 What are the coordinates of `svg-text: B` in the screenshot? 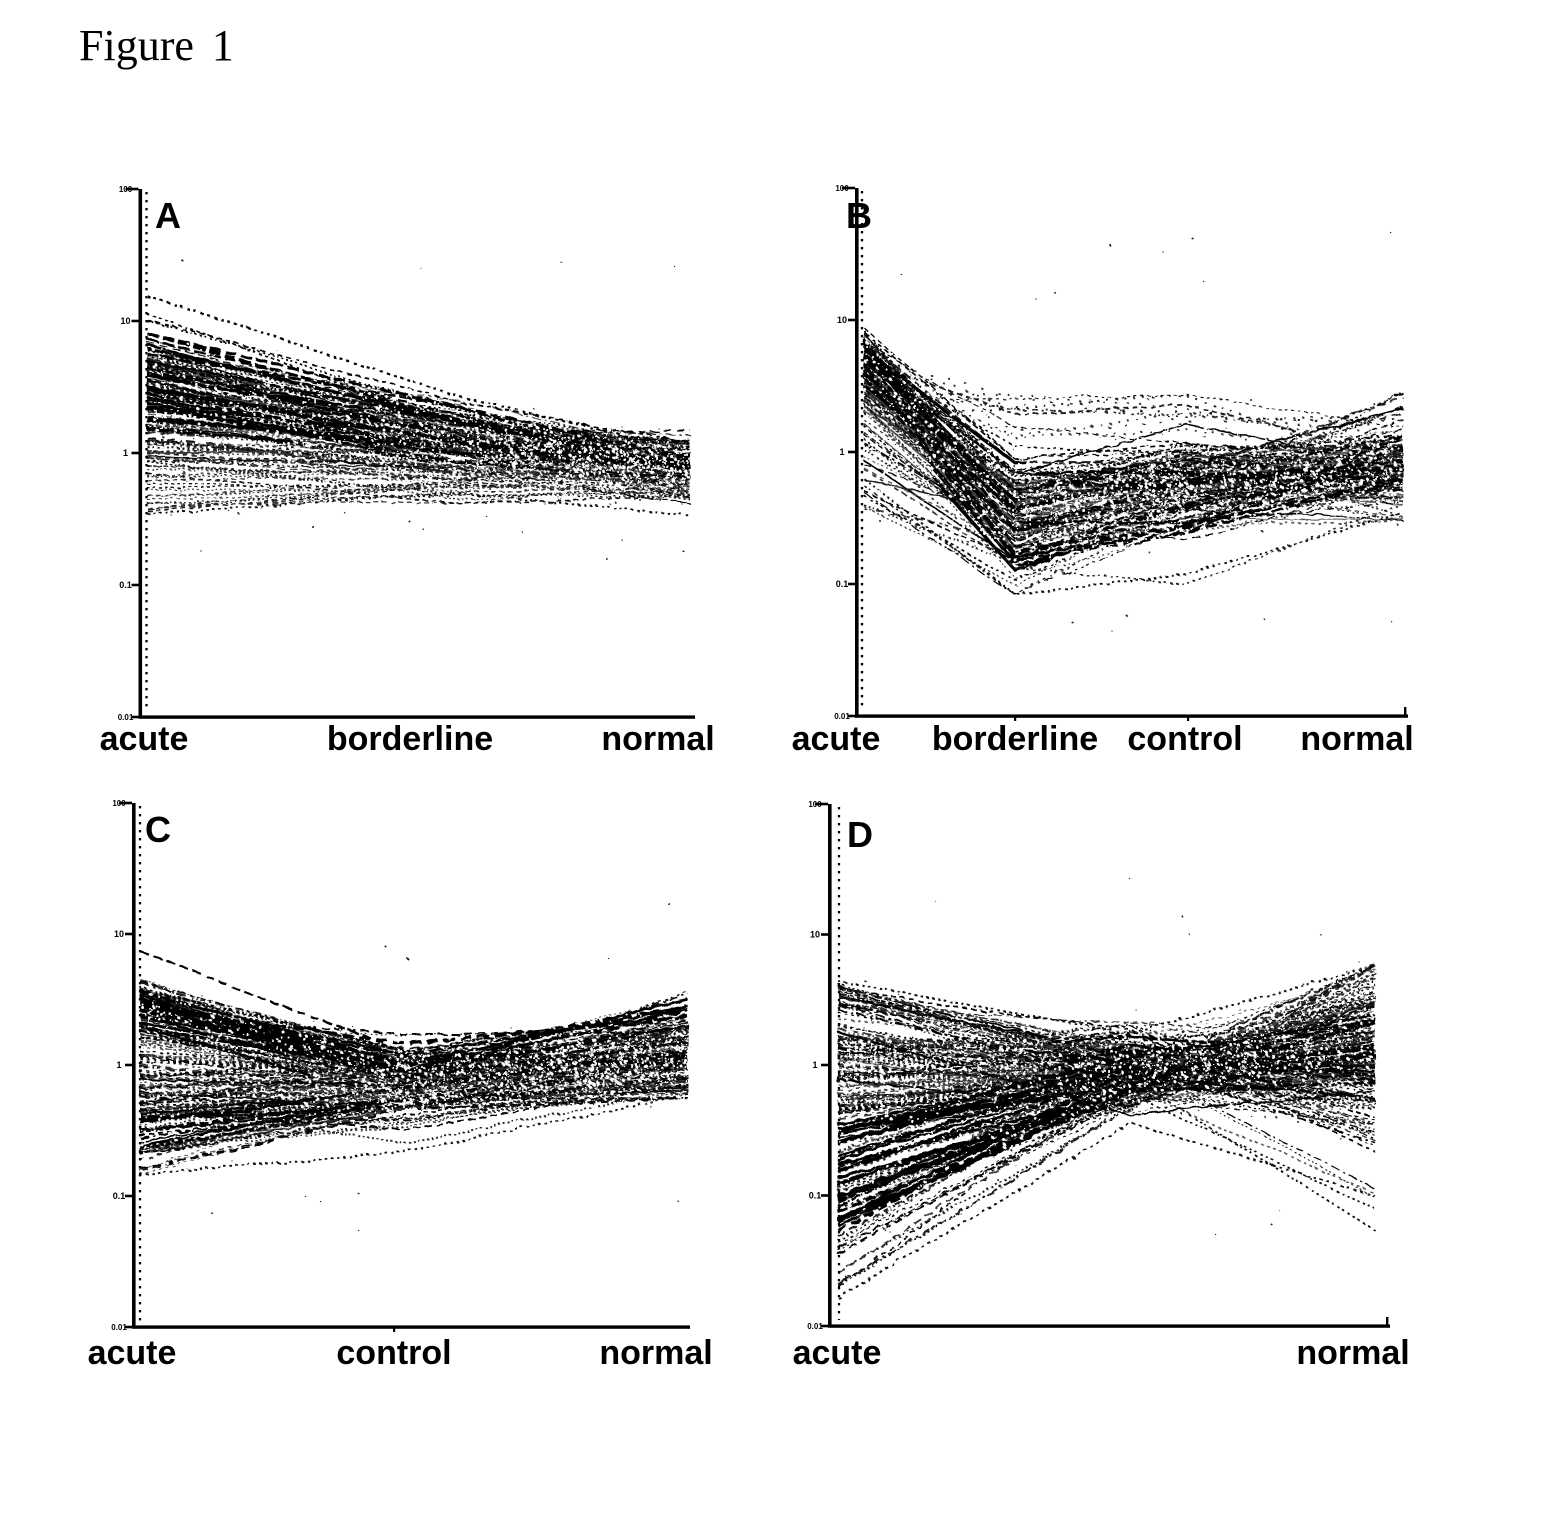 It's located at (859, 215).